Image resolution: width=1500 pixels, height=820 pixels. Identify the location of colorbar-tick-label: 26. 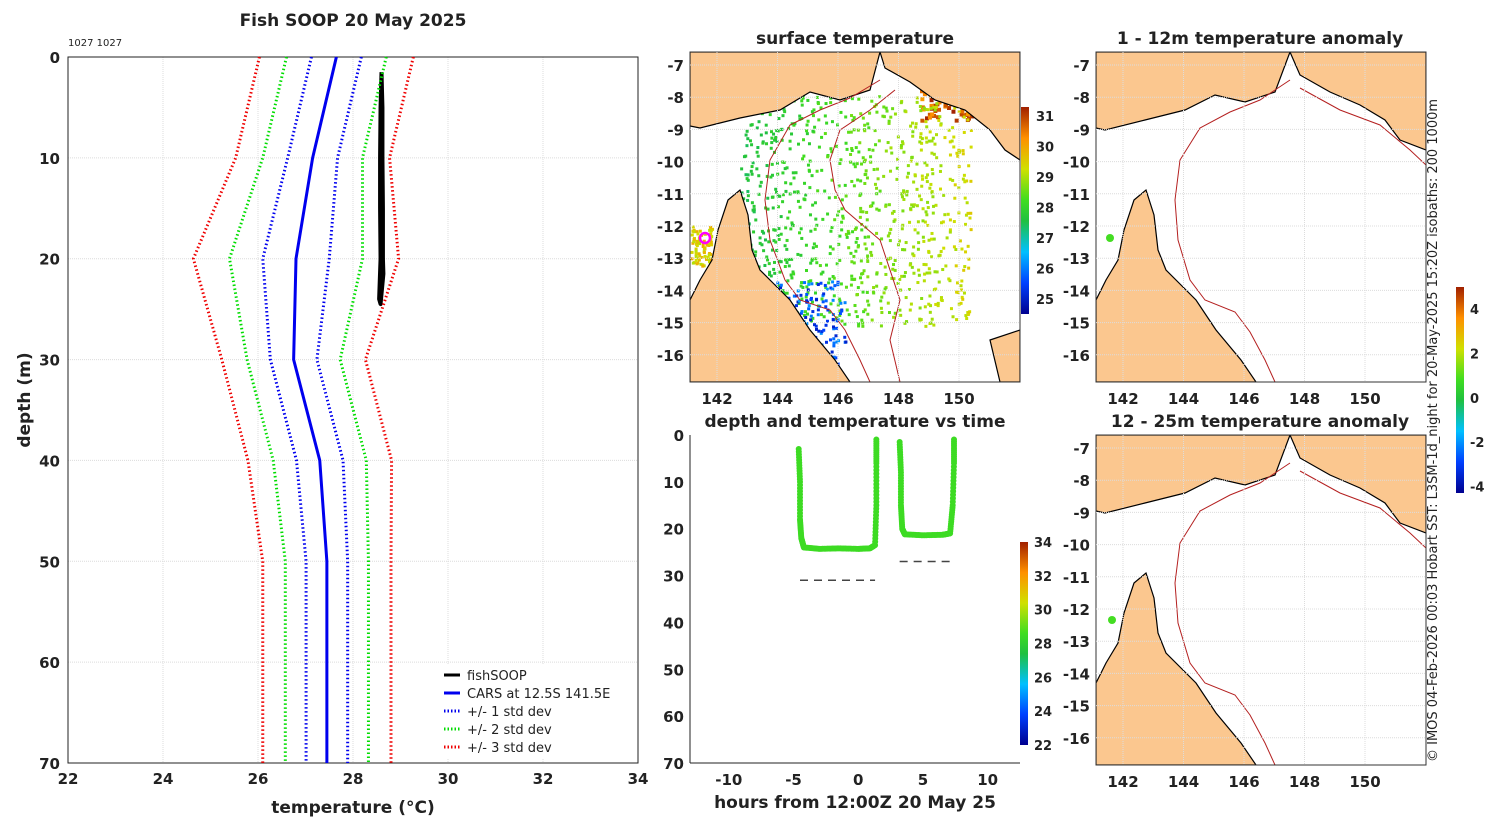
(1045, 269).